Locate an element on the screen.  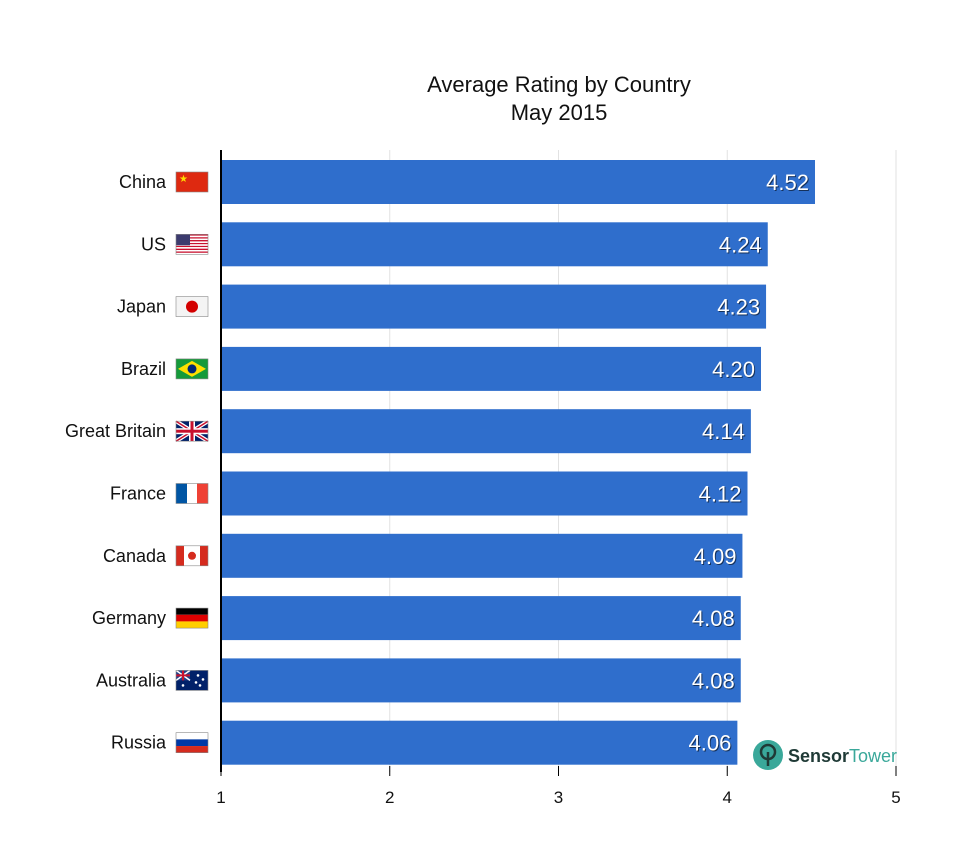
value-label-shadow: 4.14 is located at coordinates (724, 432).